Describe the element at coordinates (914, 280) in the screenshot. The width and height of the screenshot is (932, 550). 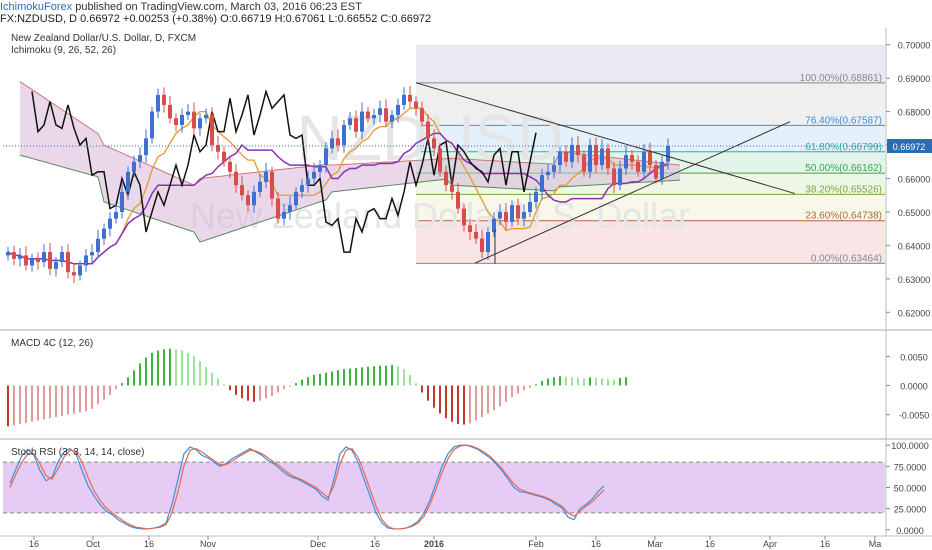
I see `price-axis-label: 0.63000` at that location.